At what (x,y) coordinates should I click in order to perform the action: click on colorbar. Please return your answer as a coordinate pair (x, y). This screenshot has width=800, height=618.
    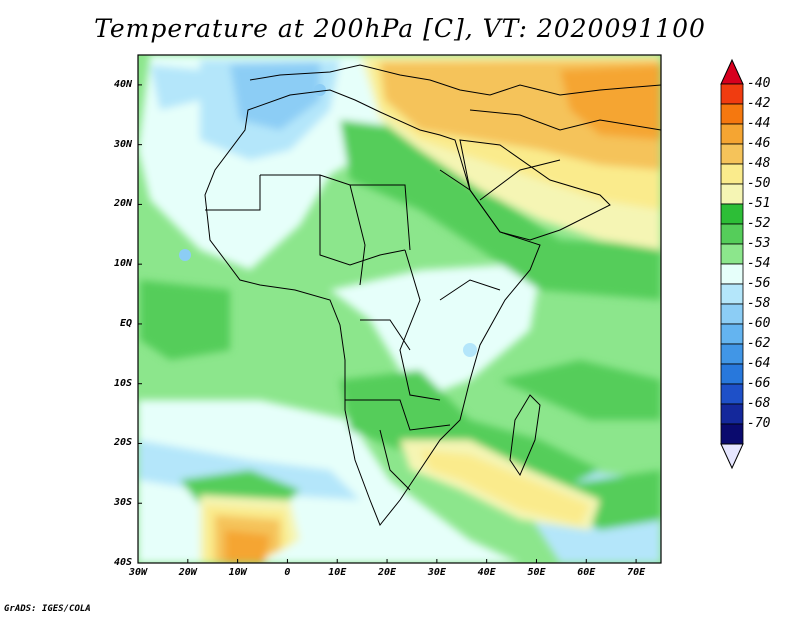
    Looking at the image, I should click on (732, 264).